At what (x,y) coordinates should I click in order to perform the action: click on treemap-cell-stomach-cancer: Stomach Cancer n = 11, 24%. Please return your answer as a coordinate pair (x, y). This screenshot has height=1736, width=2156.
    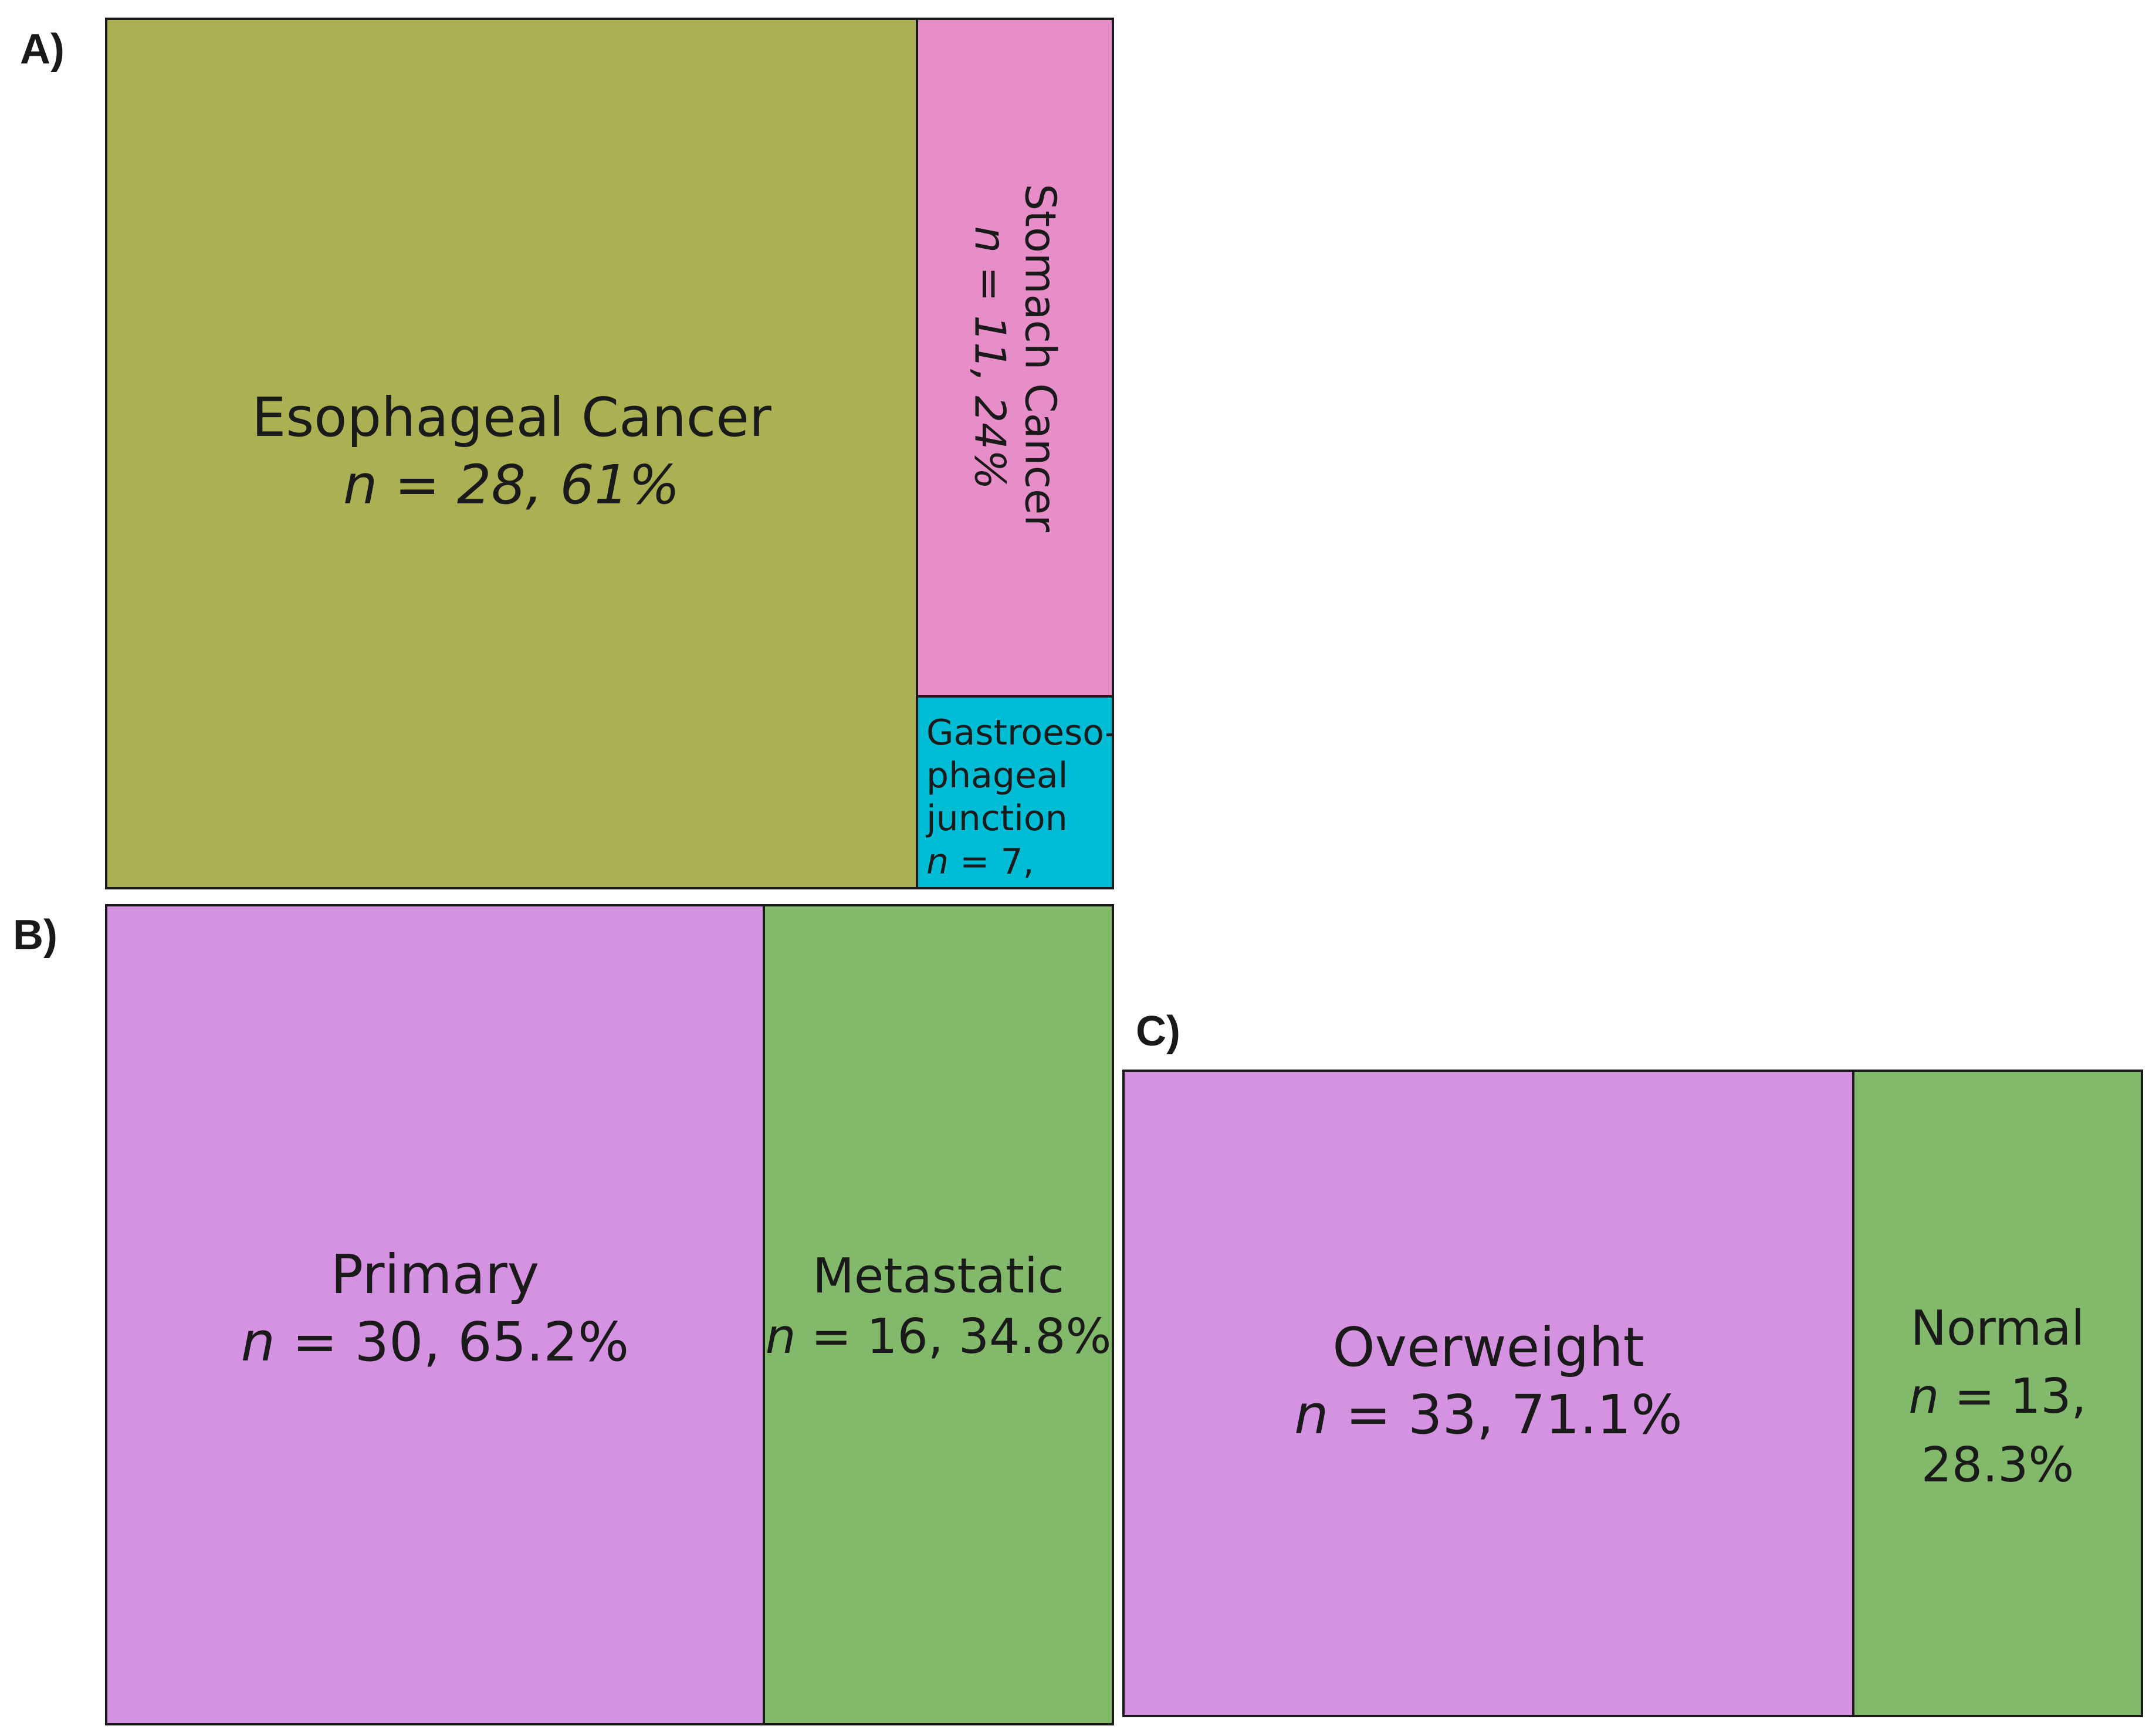
    Looking at the image, I should click on (1015, 358).